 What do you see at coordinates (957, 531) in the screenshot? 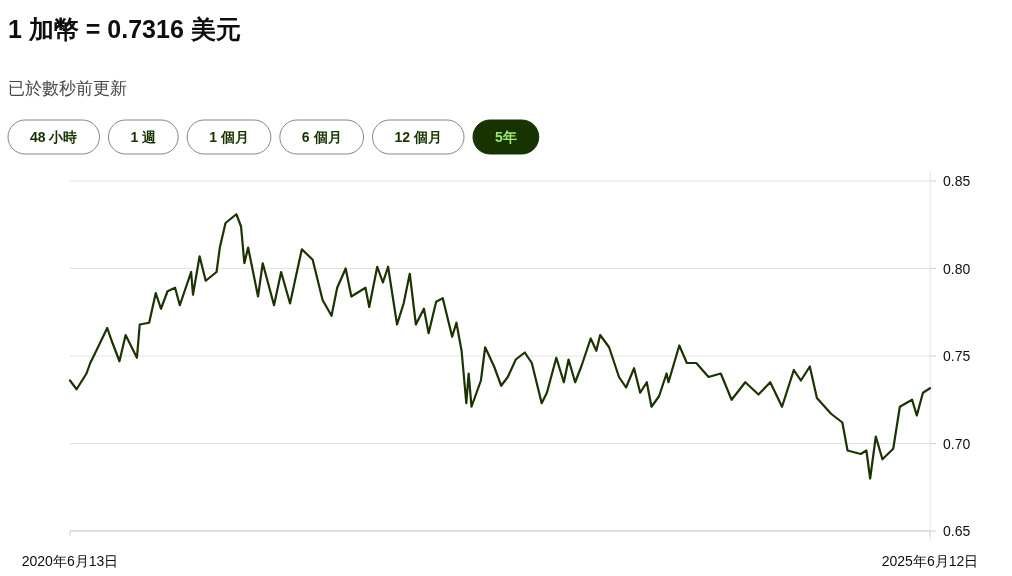
I see `y-tick-label: 0.65` at bounding box center [957, 531].